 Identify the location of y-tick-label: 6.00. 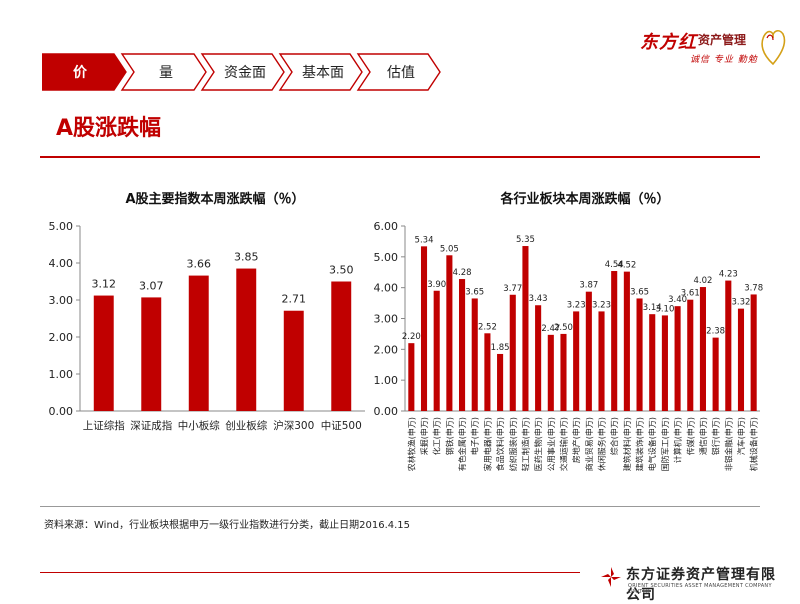
(386, 226).